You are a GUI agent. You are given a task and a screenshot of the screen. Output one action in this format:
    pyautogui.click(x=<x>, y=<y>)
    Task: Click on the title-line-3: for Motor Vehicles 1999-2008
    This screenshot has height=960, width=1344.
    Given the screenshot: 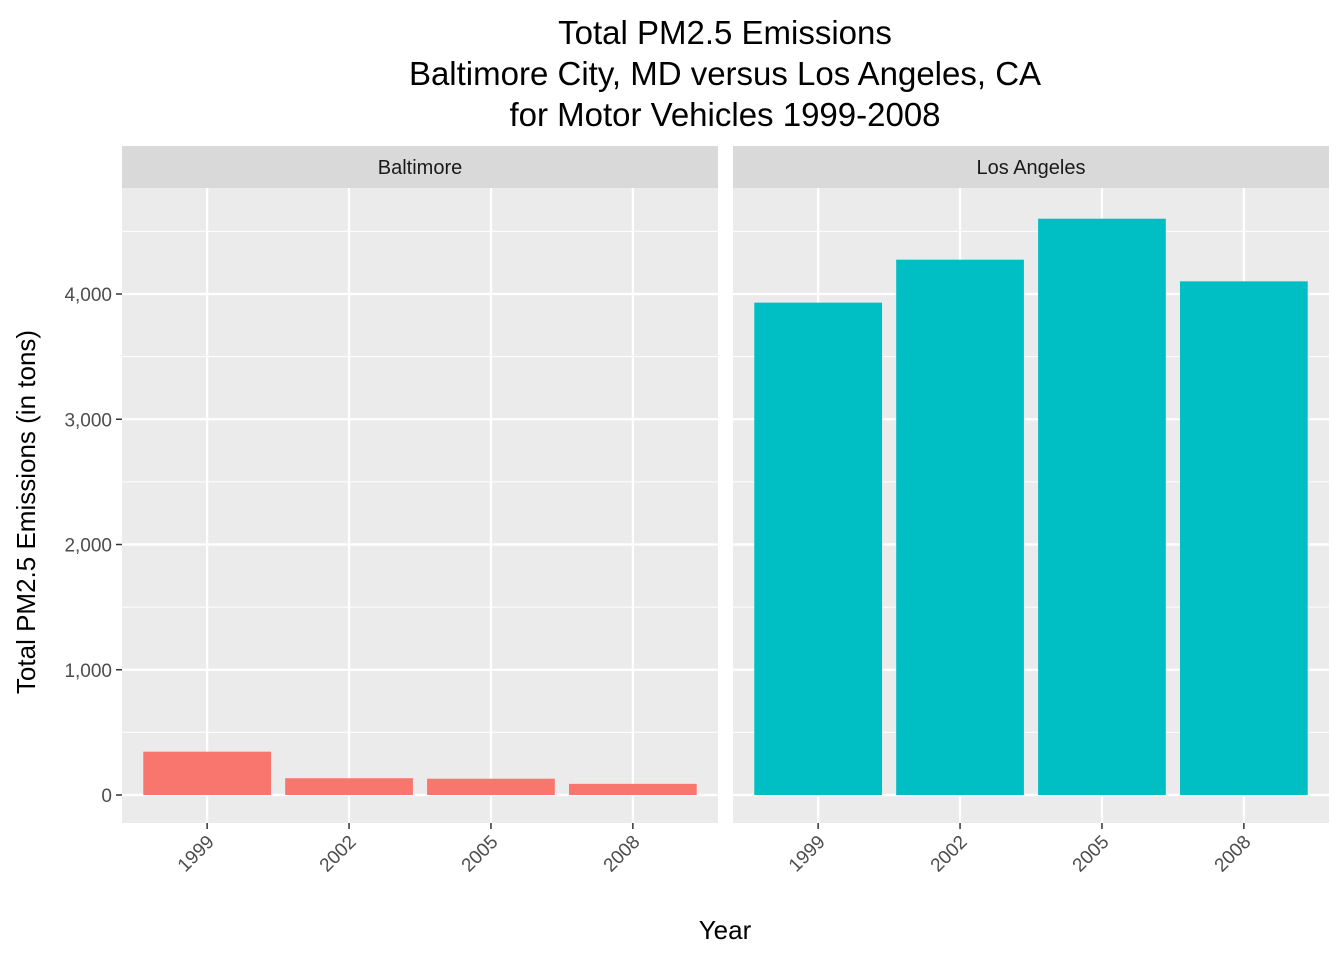 What is the action you would take?
    pyautogui.click(x=724, y=114)
    